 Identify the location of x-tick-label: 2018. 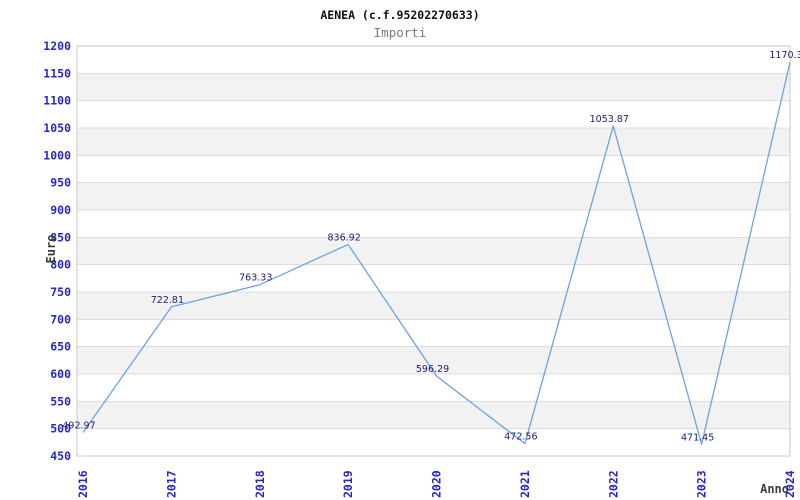
(260, 484).